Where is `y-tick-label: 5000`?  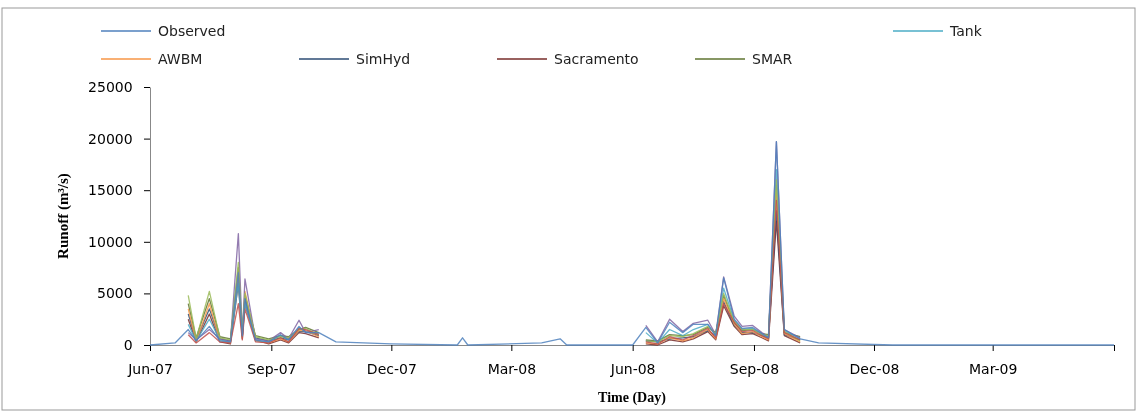 y-tick-label: 5000 is located at coordinates (114, 293).